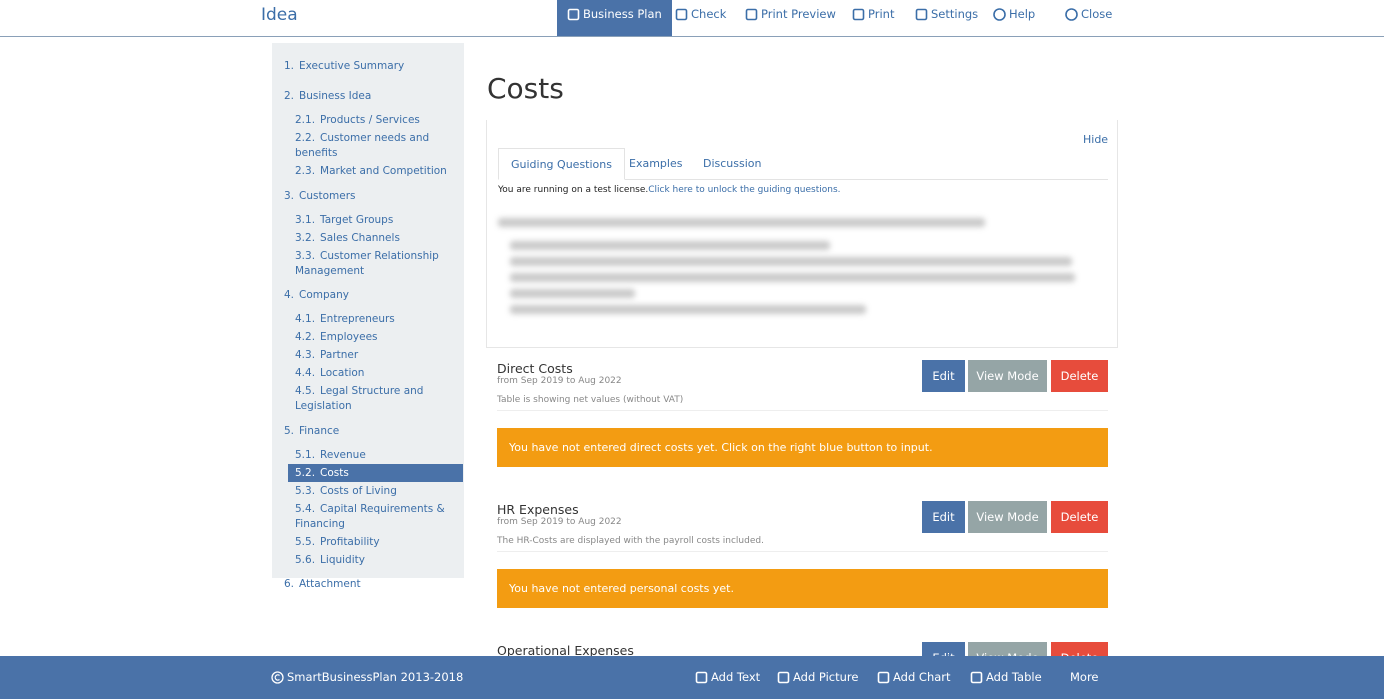 This screenshot has height=699, width=1384. Describe the element at coordinates (376, 356) in the screenshot. I see `subsection-link: 4.3. Partner` at that location.